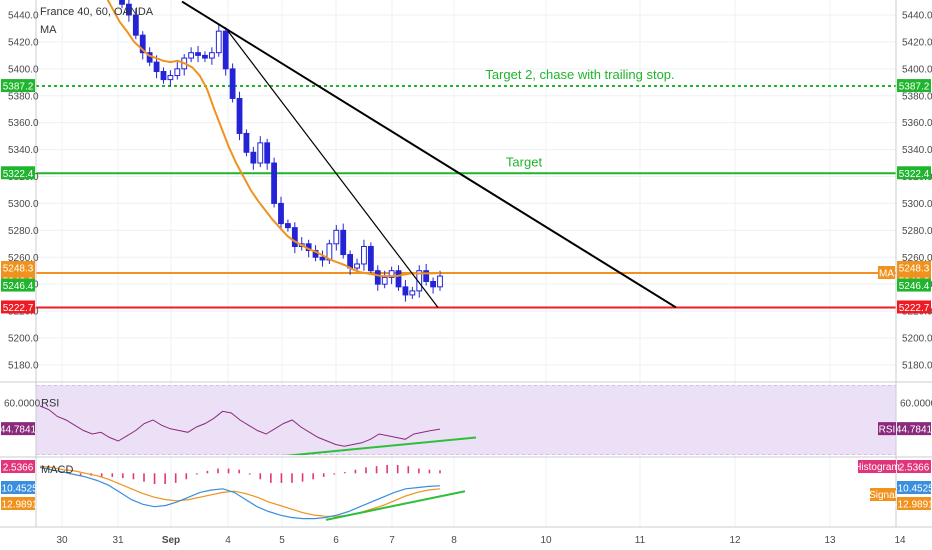 The width and height of the screenshot is (932, 550). Describe the element at coordinates (917, 16) in the screenshot. I see `y-tick-right: 5440.0` at that location.